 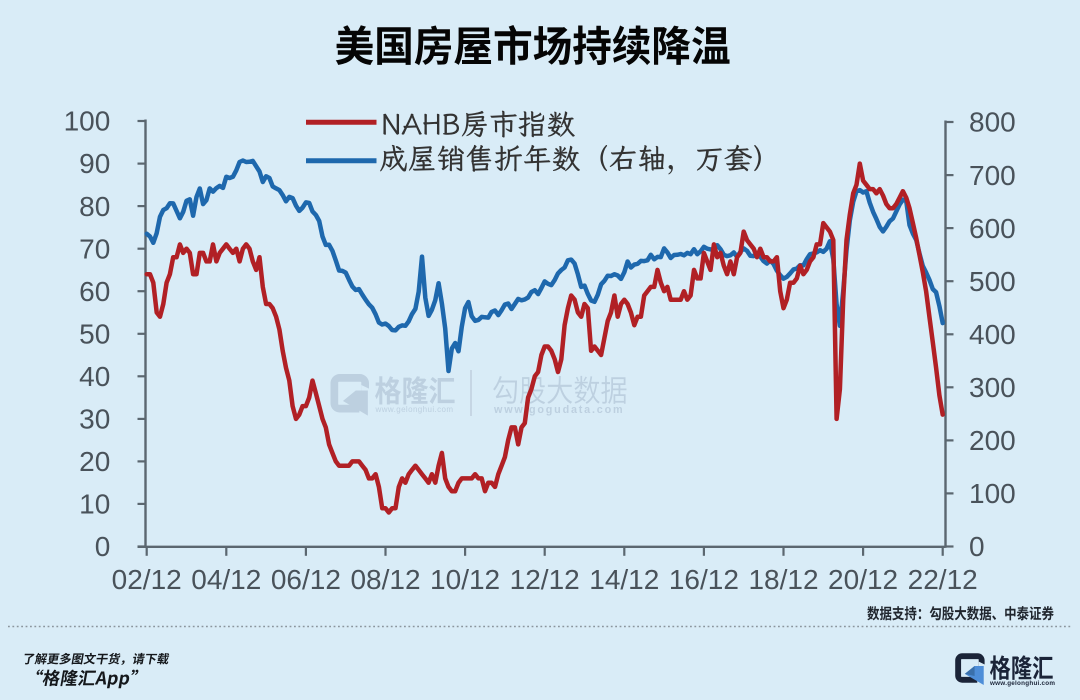 I want to click on svg-text: 80, so click(x=94, y=206).